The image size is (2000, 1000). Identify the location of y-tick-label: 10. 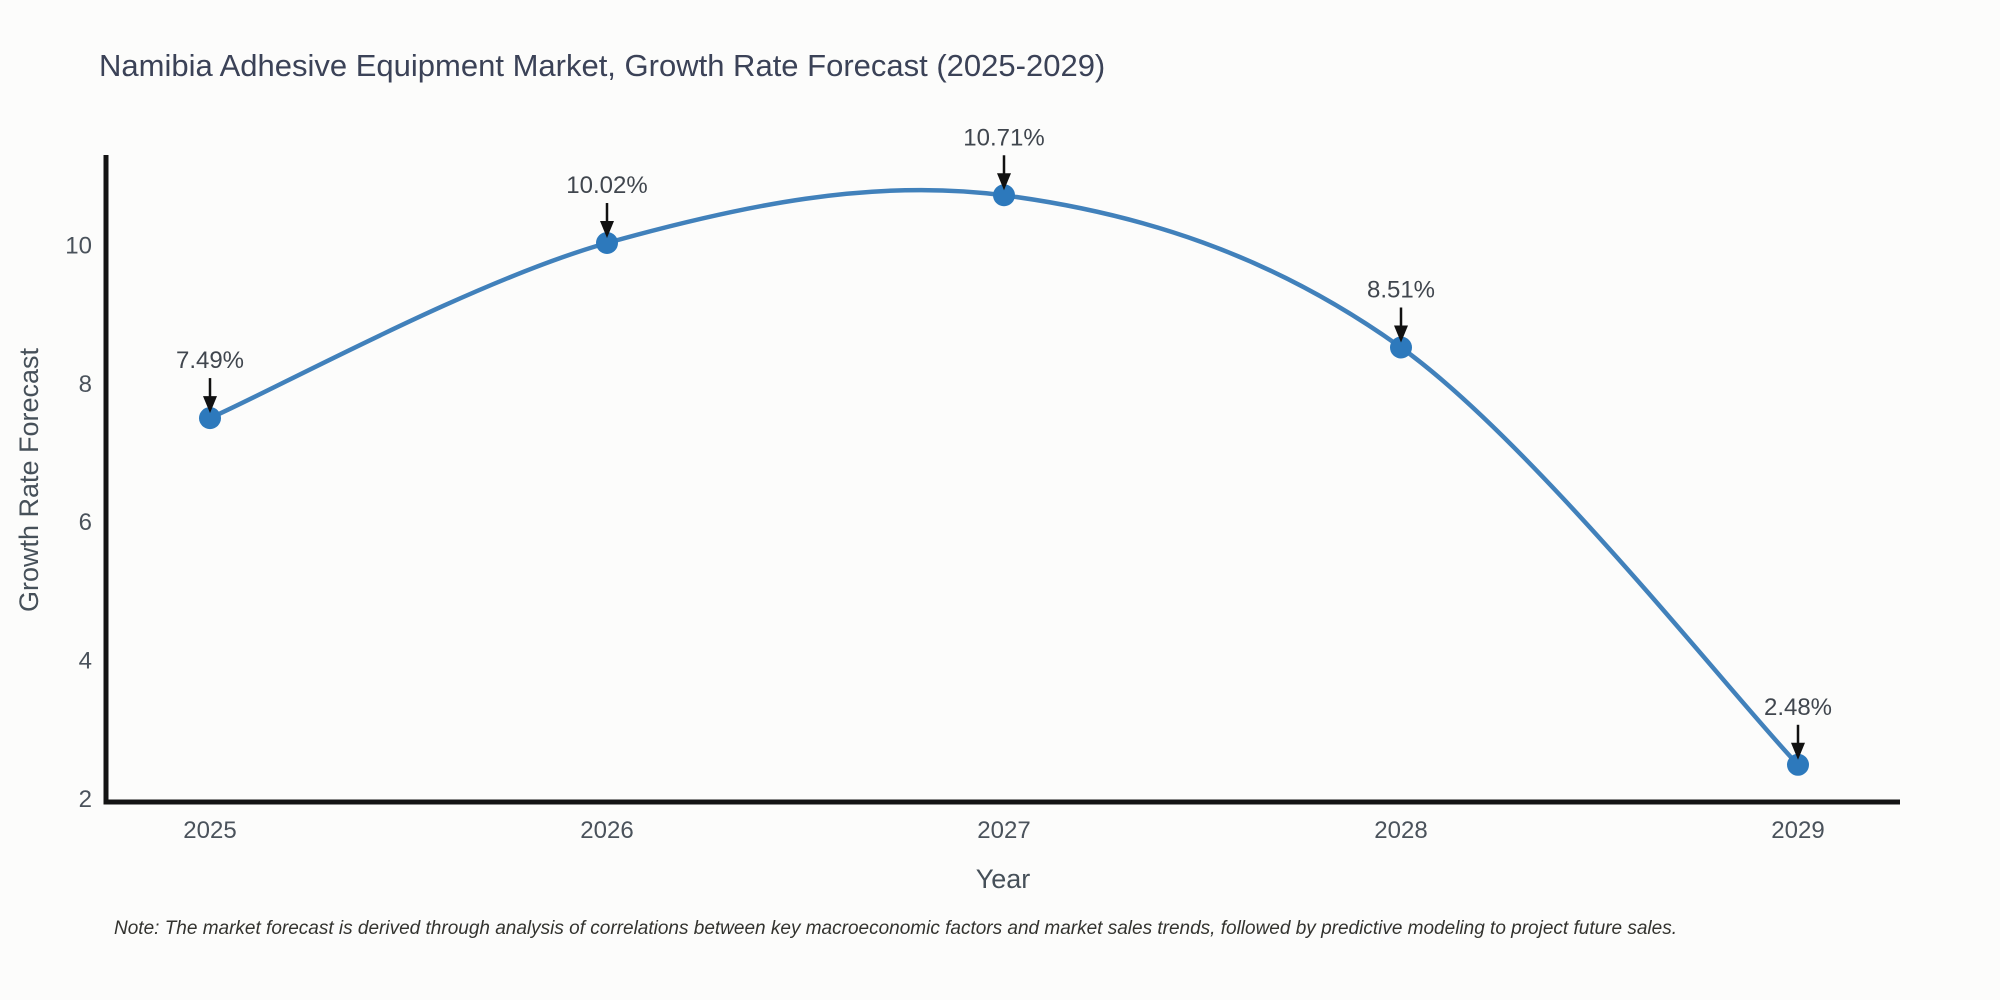
(78, 245).